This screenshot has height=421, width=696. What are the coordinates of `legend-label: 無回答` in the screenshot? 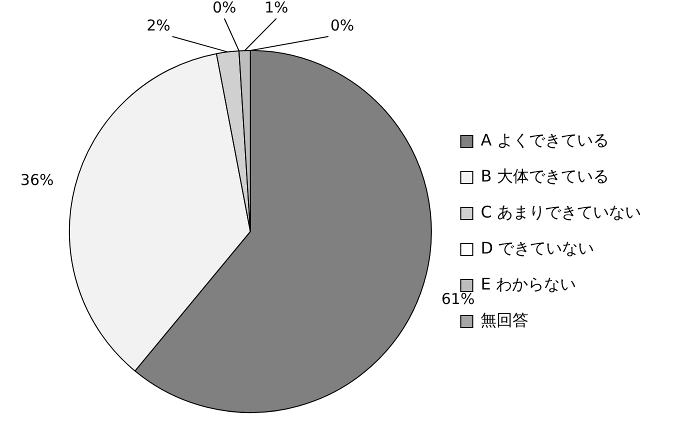 It's located at (504, 320).